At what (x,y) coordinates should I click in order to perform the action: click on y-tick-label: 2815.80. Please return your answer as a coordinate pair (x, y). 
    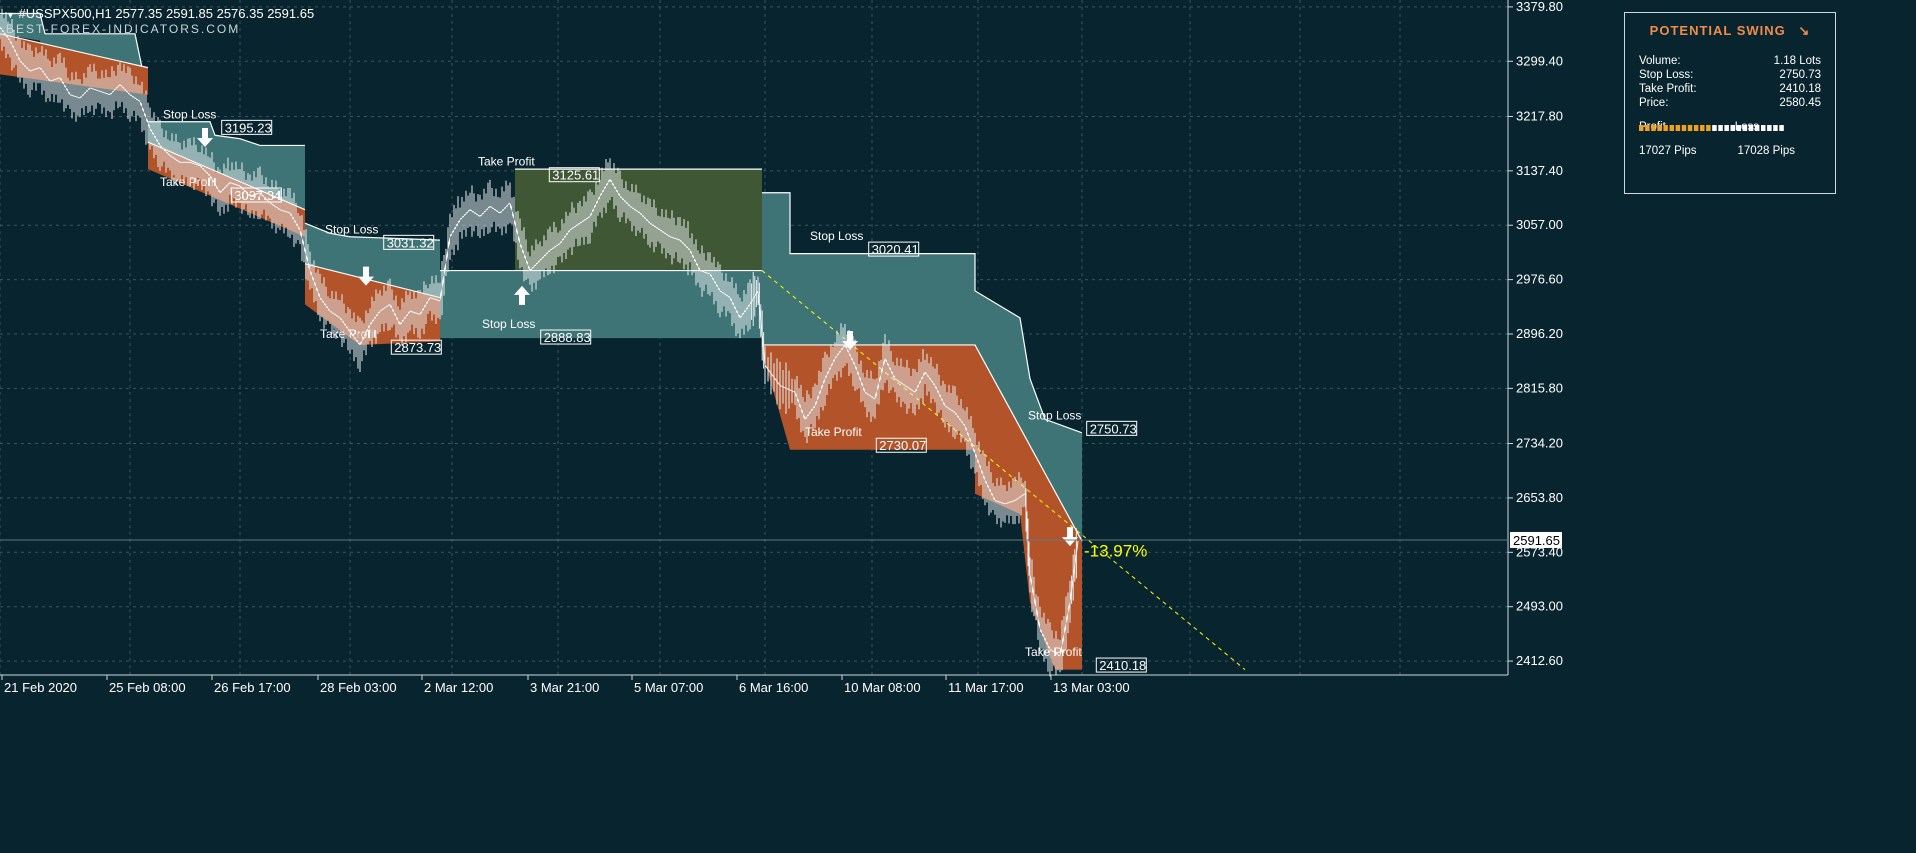
    Looking at the image, I should click on (1539, 387).